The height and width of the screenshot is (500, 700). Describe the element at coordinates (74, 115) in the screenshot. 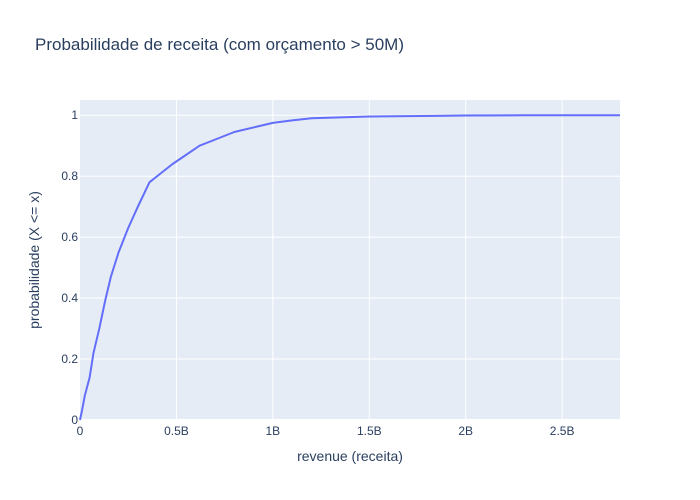

I see `y-tick-label: 1` at that location.